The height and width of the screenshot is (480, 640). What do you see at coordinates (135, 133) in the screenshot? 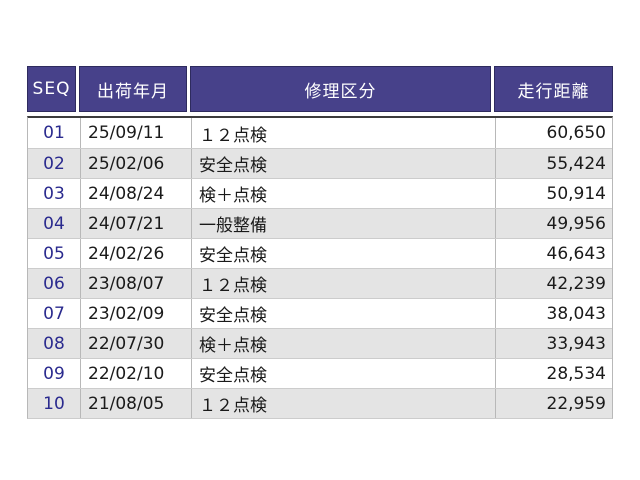
I see `ship-date-cell: 25/09/11` at bounding box center [135, 133].